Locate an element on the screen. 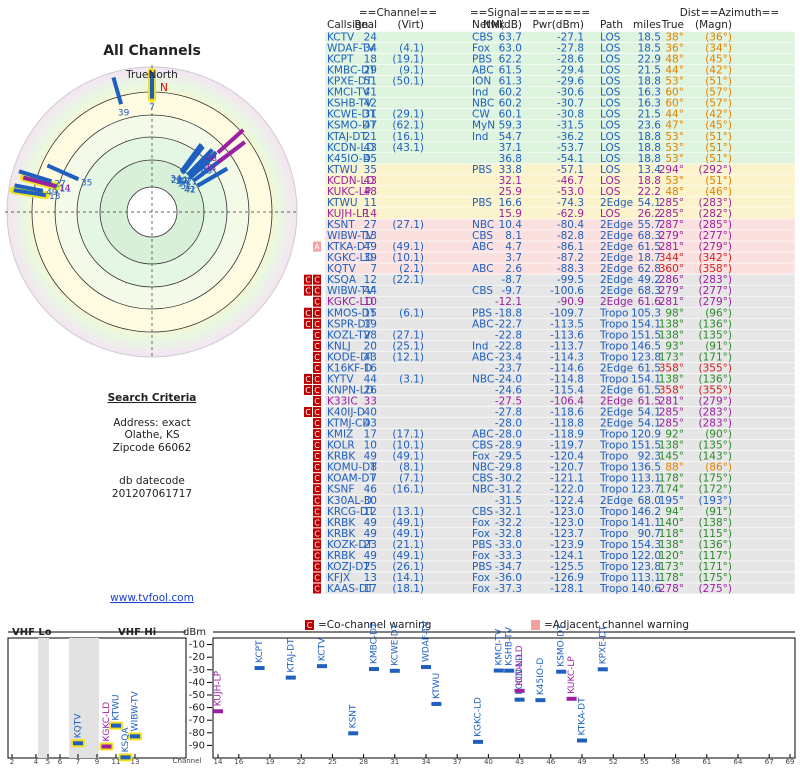  table-cell: (62.1) is located at coordinates (408, 126).